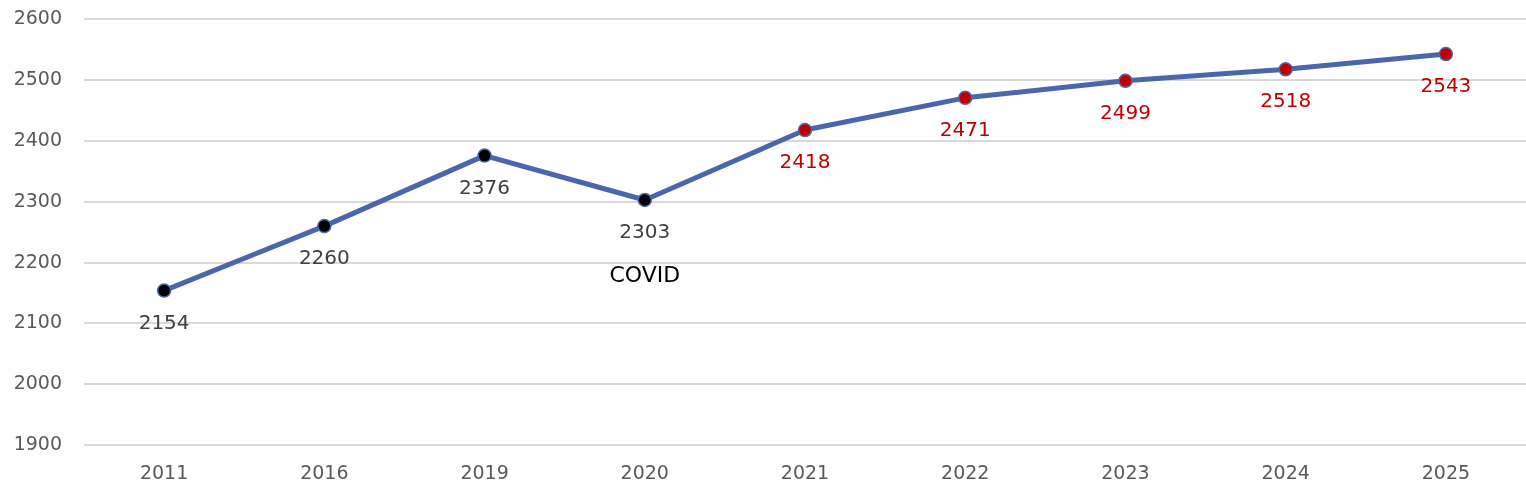 This screenshot has height=486, width=1526. What do you see at coordinates (37, 321) in the screenshot?
I see `y-tick-label: 2100` at bounding box center [37, 321].